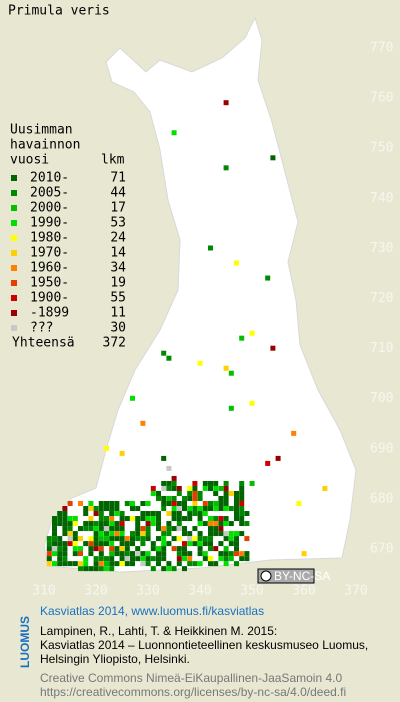  Describe the element at coordinates (43, 591) in the screenshot. I see `x-grid-label: 310` at that location.